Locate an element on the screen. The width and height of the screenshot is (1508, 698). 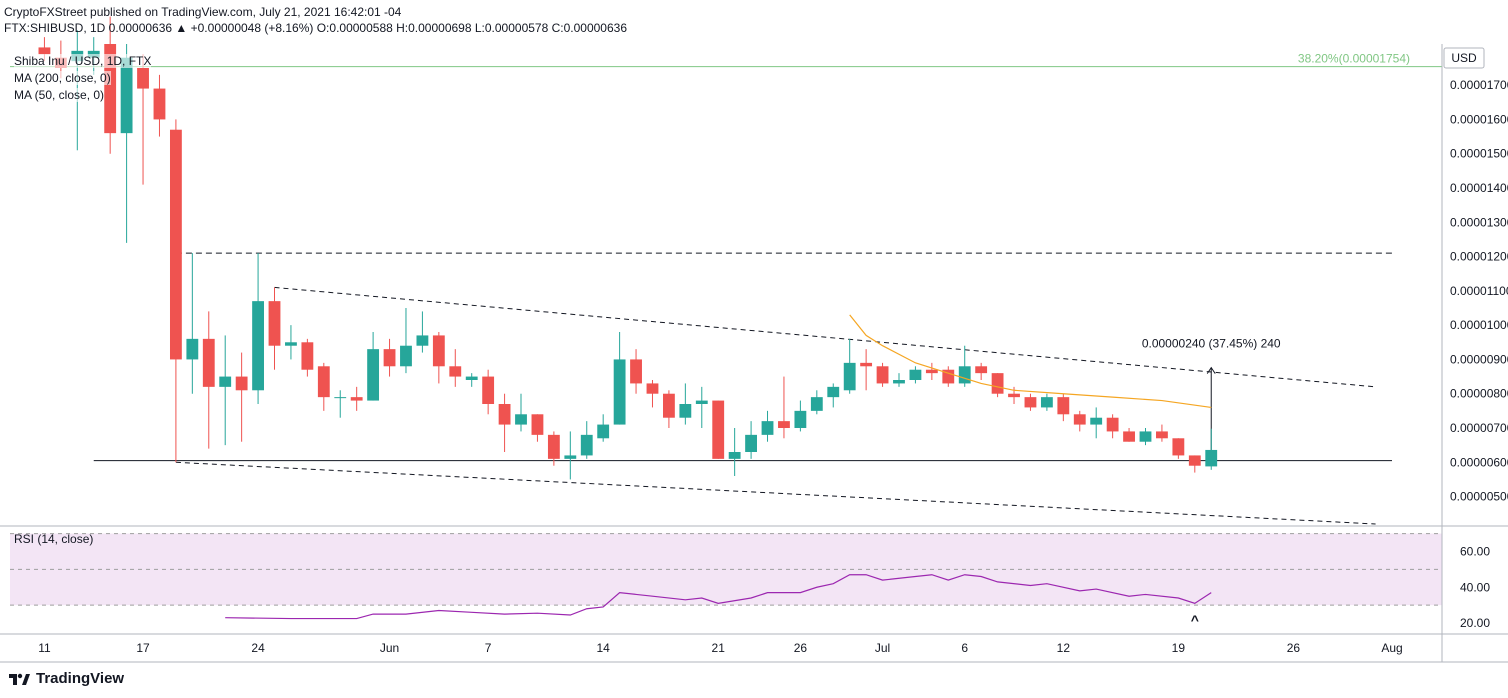
tradingview-logo-icon is located at coordinates (19, 679).